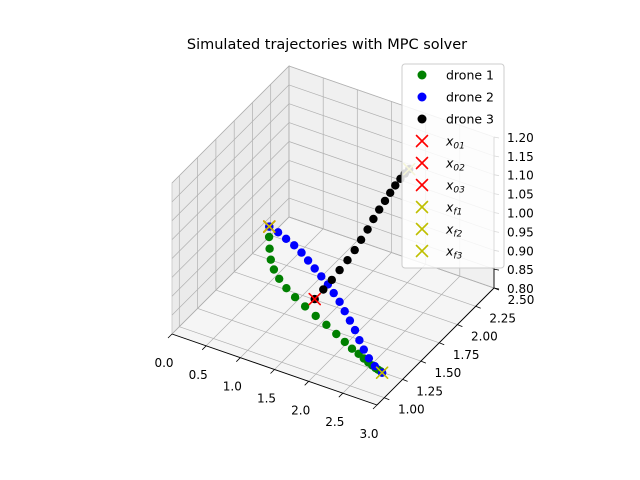 This screenshot has width=640, height=480. I want to click on legend-item: xf1, so click(438, 209).